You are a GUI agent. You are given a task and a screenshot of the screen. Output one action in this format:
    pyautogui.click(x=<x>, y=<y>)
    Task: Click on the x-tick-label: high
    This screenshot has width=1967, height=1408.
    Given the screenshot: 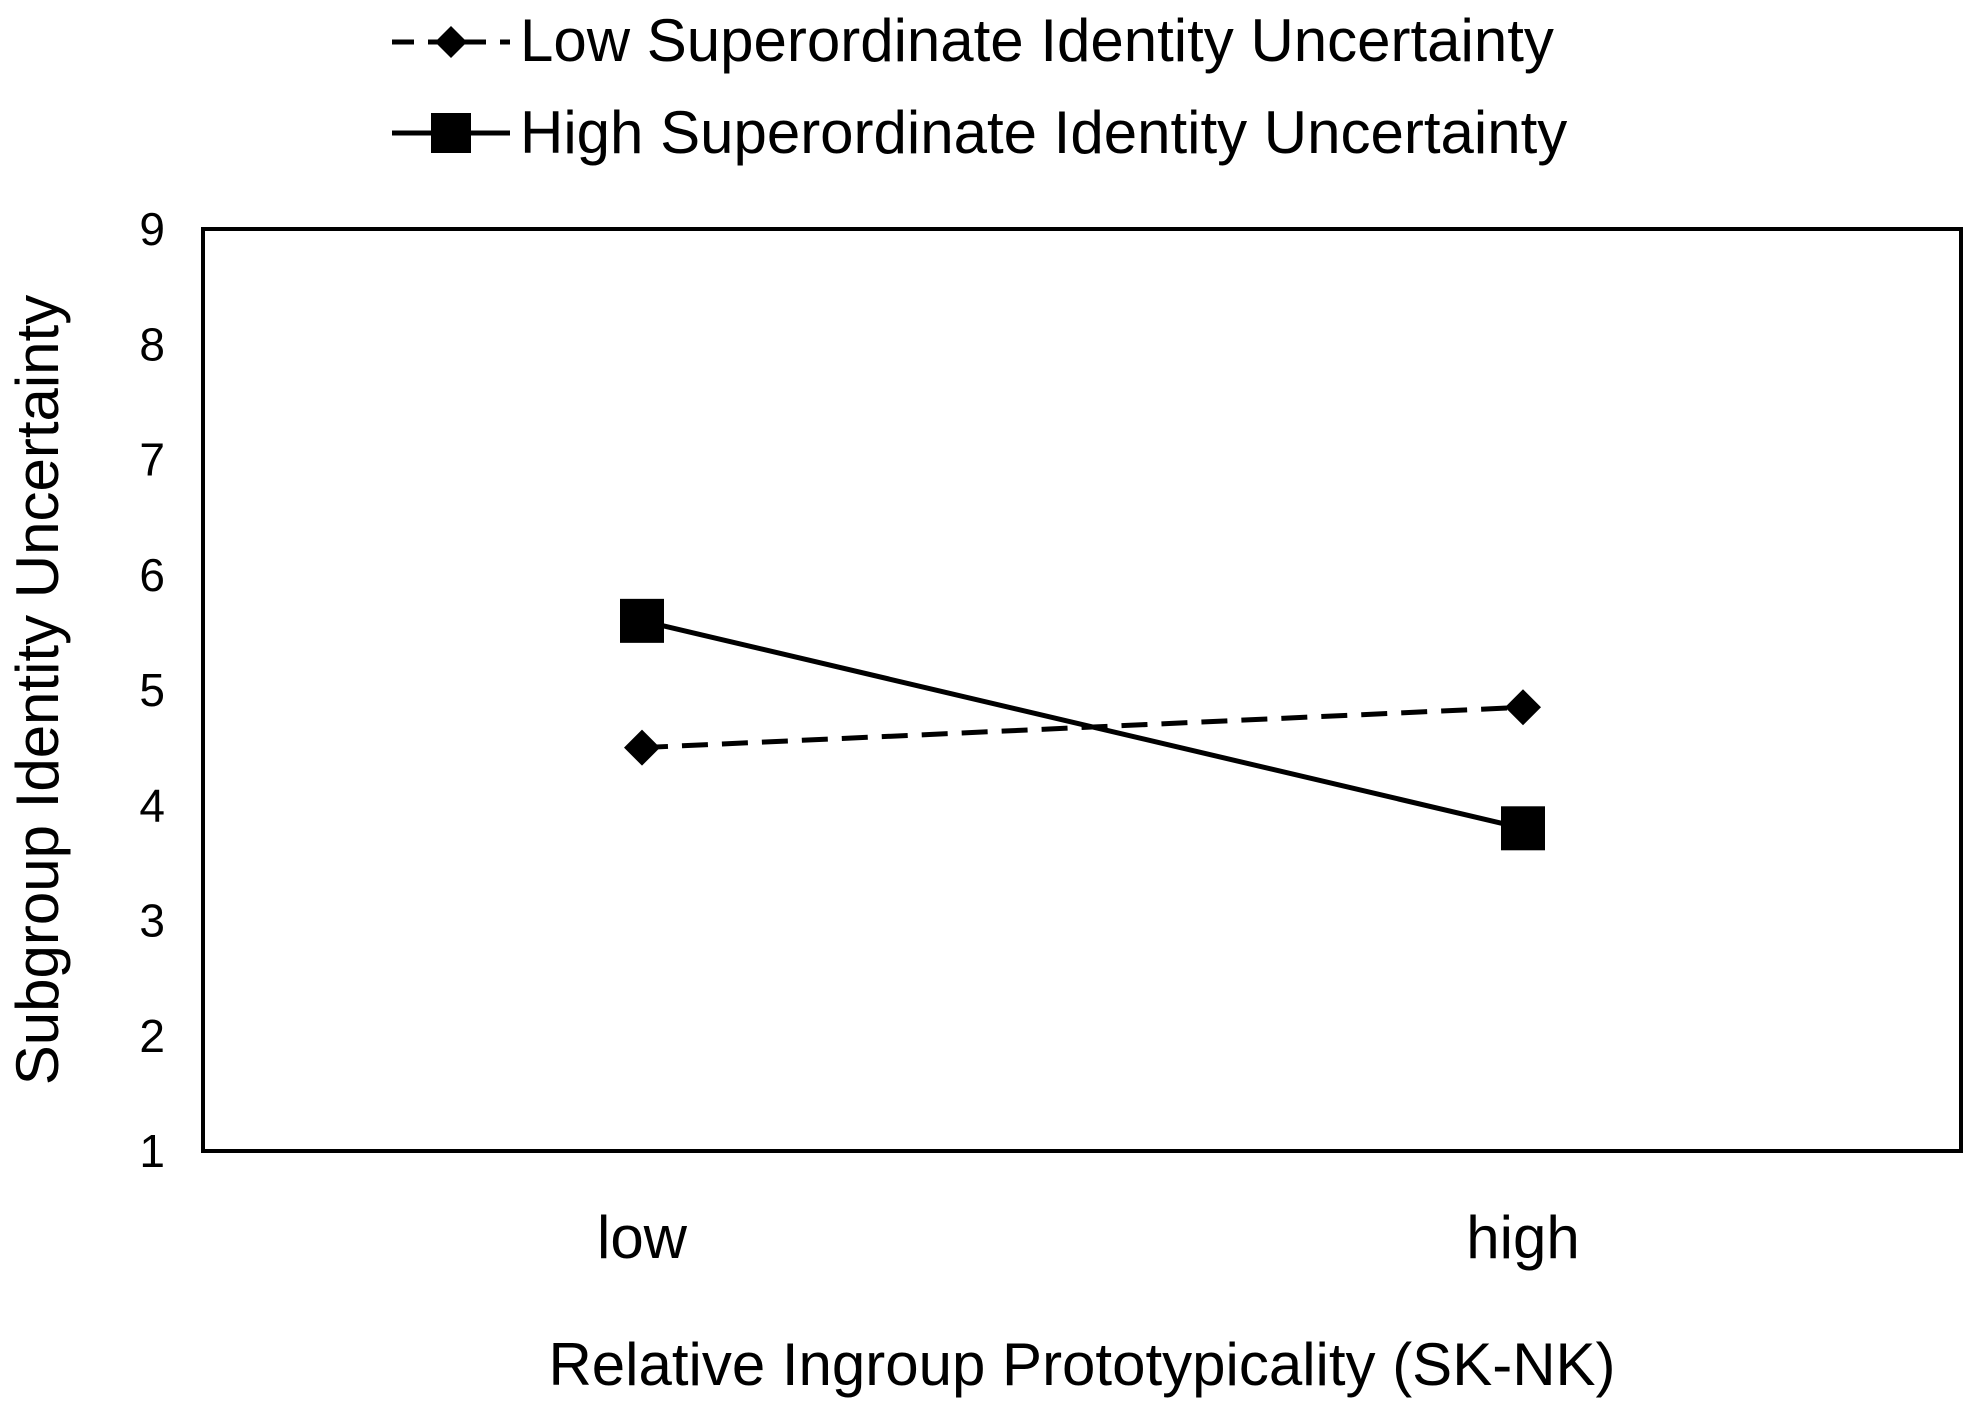 What is the action you would take?
    pyautogui.click(x=1522, y=1237)
    